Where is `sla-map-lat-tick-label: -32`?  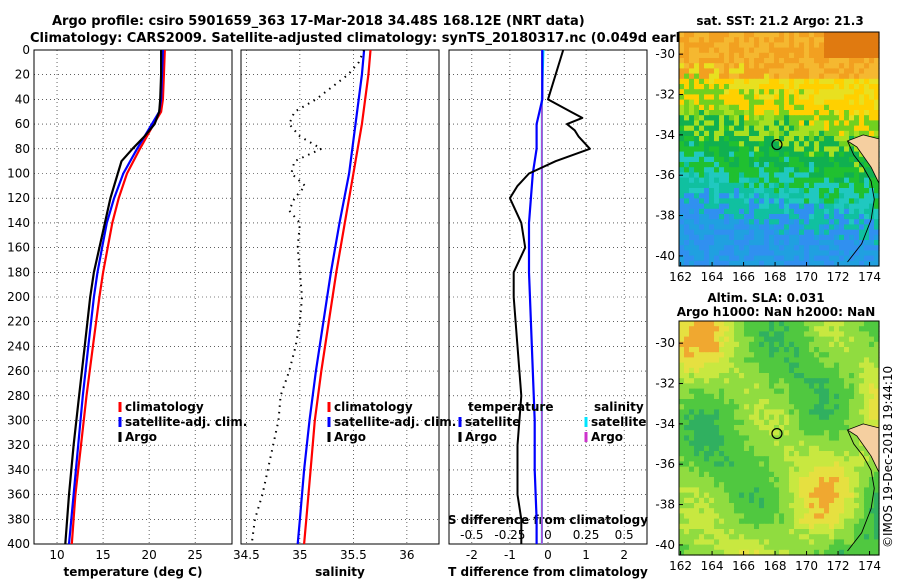
sla-map-lat-tick-label: -32 is located at coordinates (665, 384).